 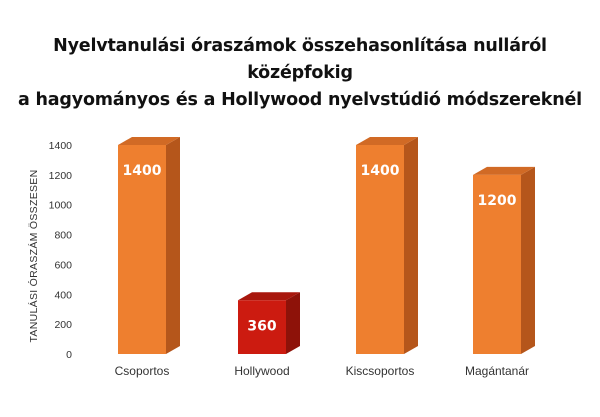 I want to click on y-tick-label: 400, so click(x=63, y=295).